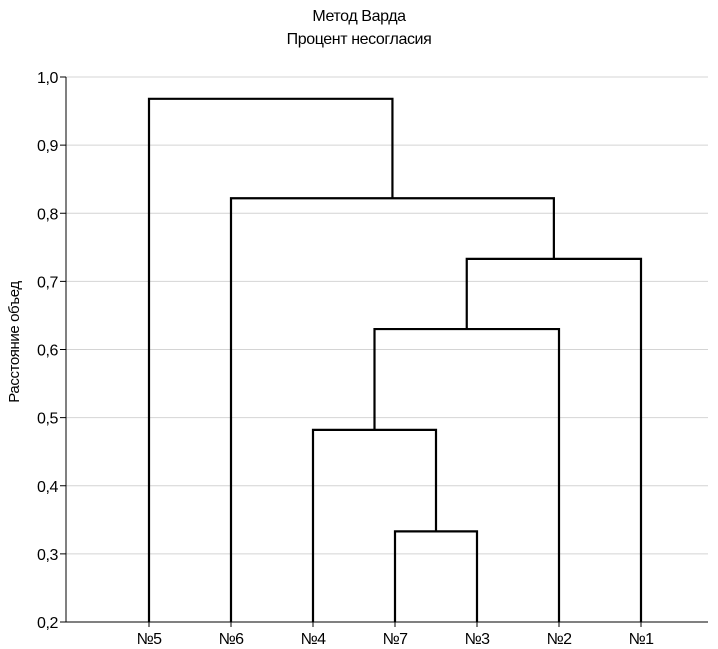 The height and width of the screenshot is (649, 718). Describe the element at coordinates (48, 487) in the screenshot. I see `y-tick-label: 0,4` at that location.